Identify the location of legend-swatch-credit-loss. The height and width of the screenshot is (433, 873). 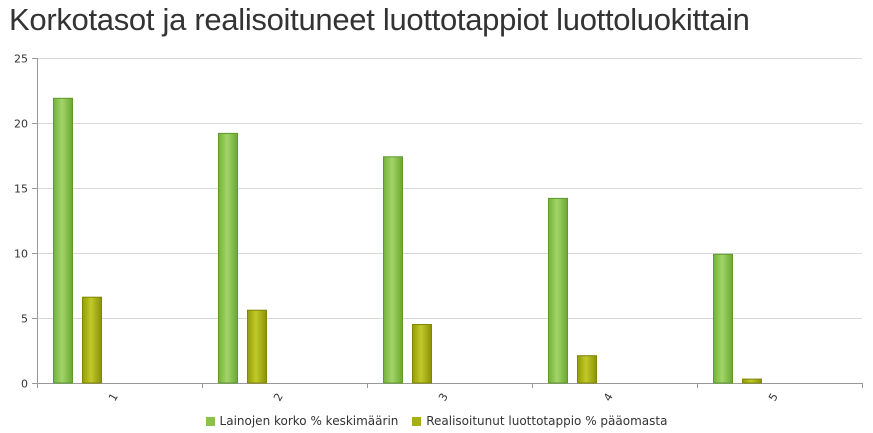
(417, 421).